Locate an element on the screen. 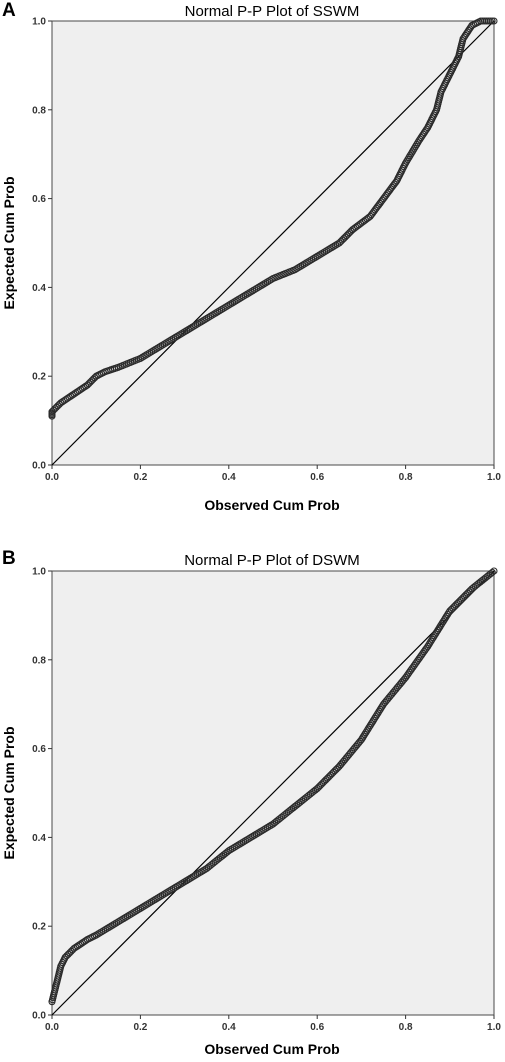  panel-letter: A is located at coordinates (9, 10).